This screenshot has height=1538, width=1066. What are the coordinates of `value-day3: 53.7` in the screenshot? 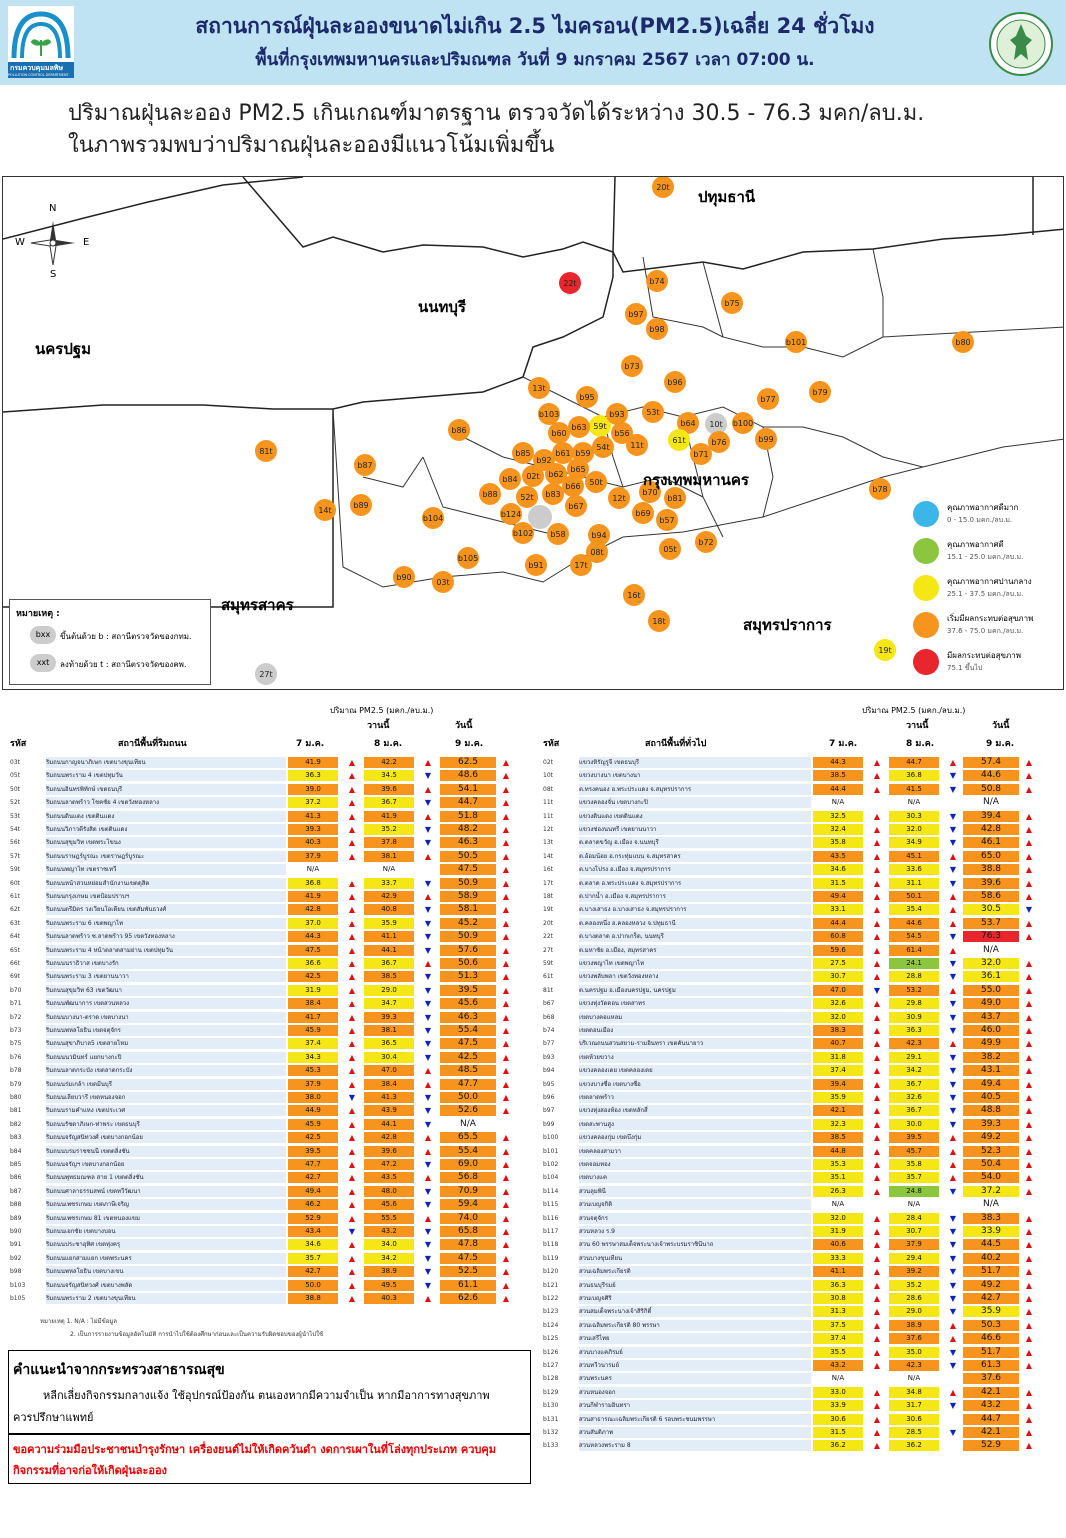 It's located at (991, 923).